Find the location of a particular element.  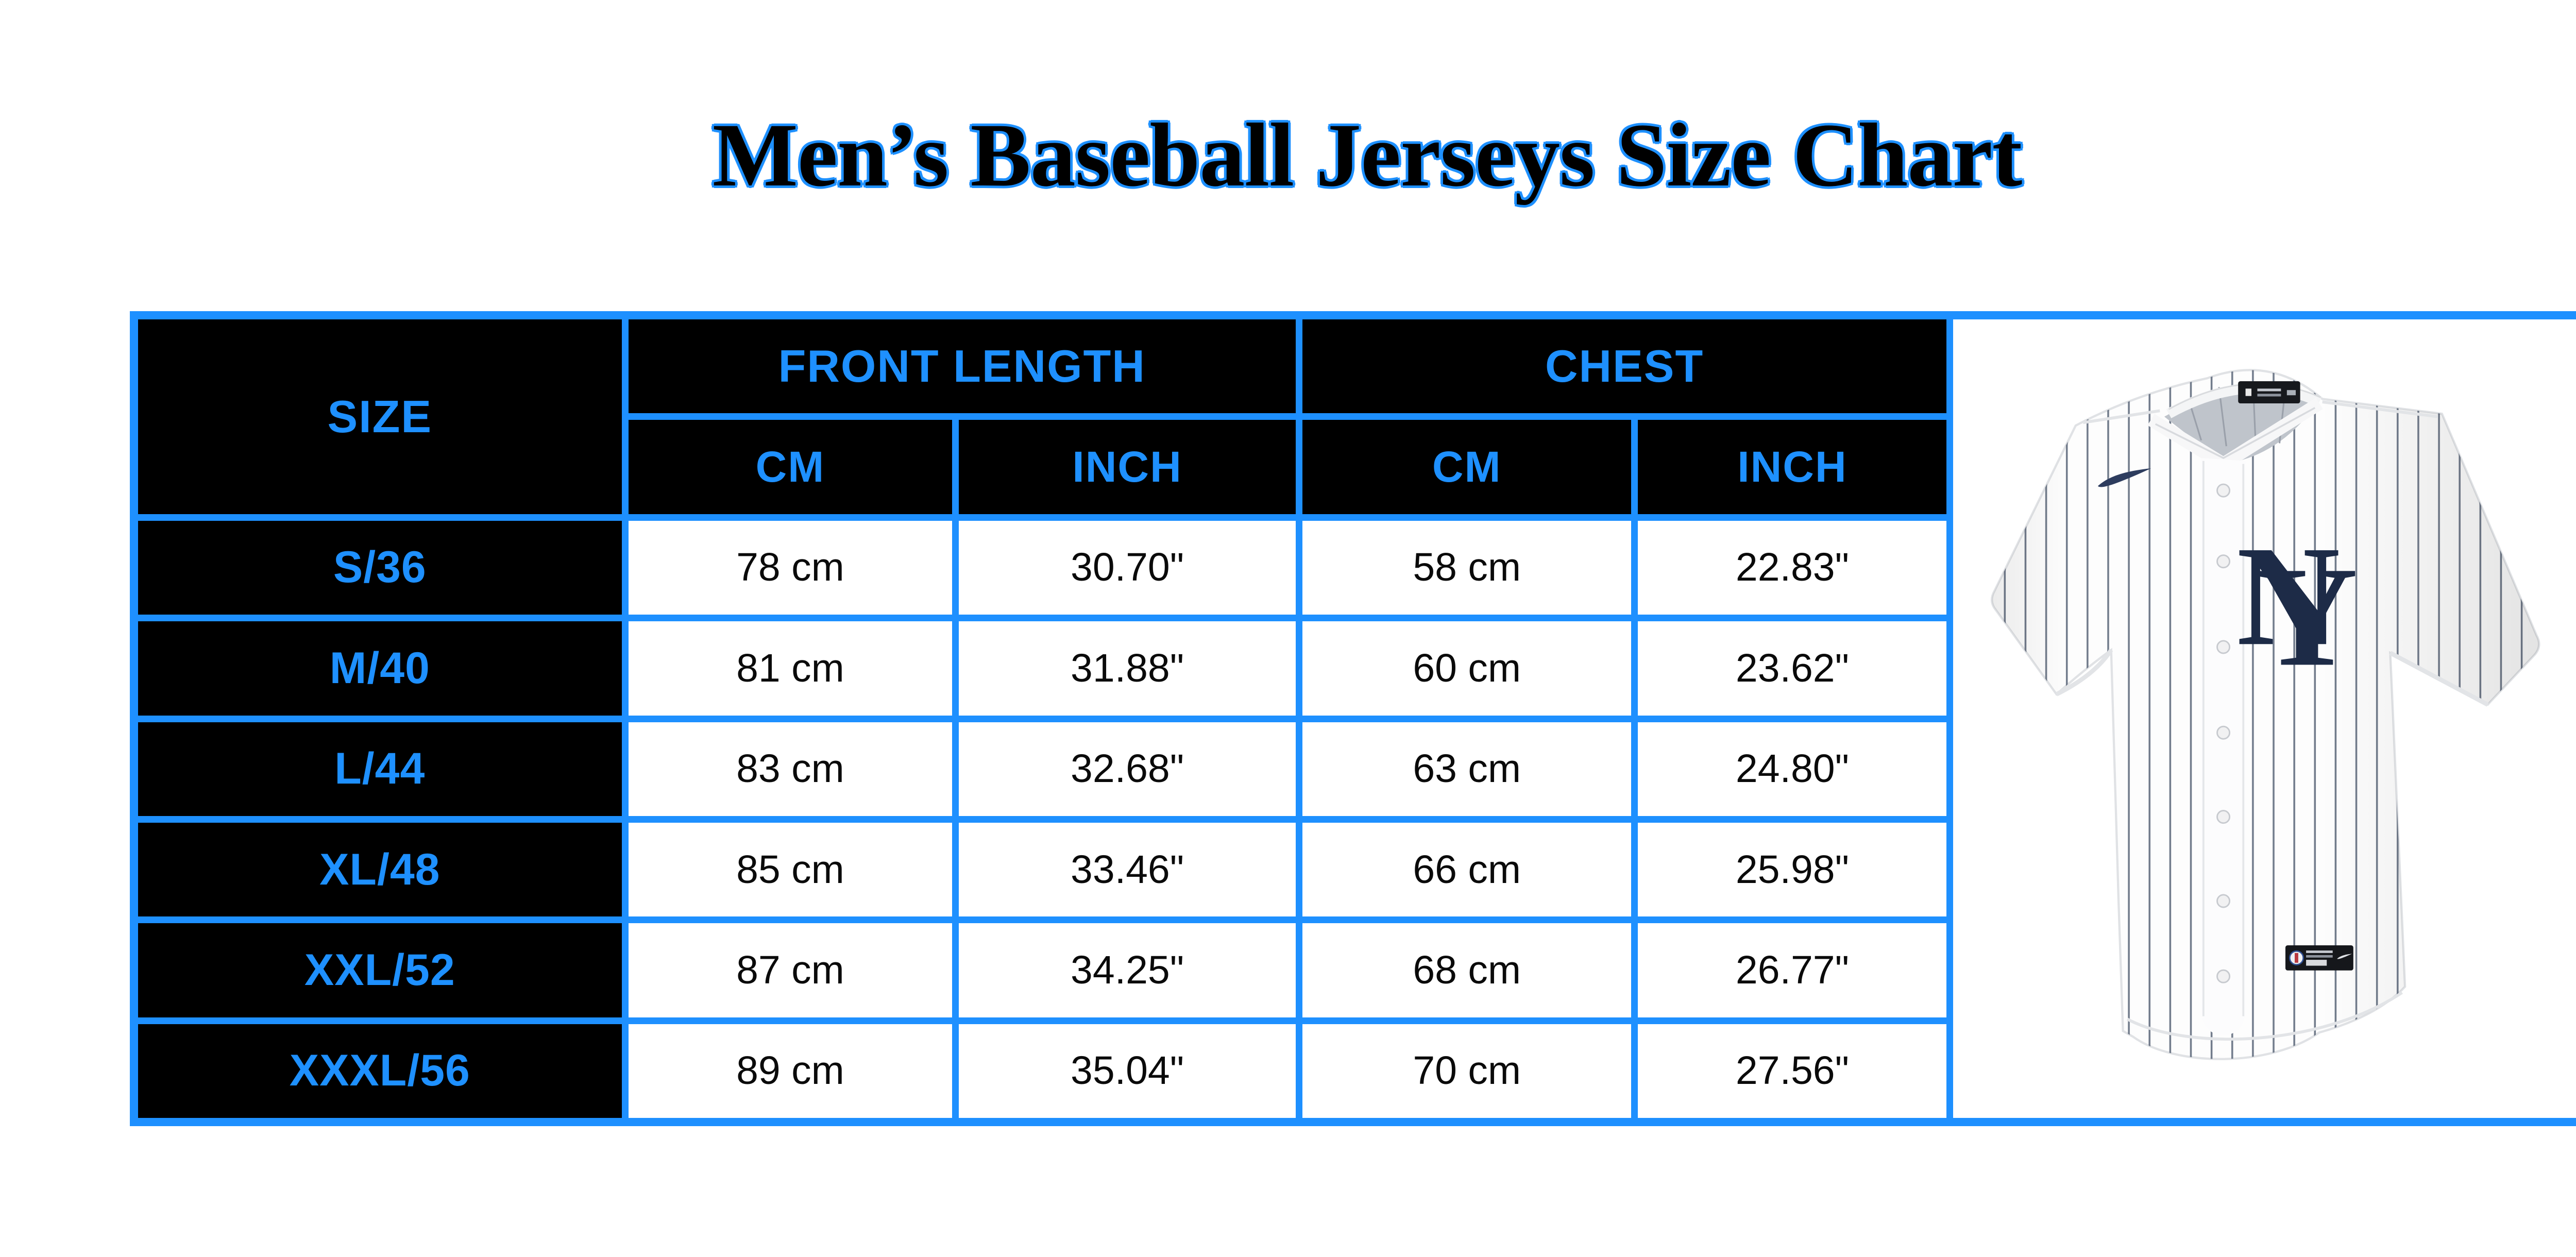

front-length-cm-value: 89 cm is located at coordinates (790, 1071).